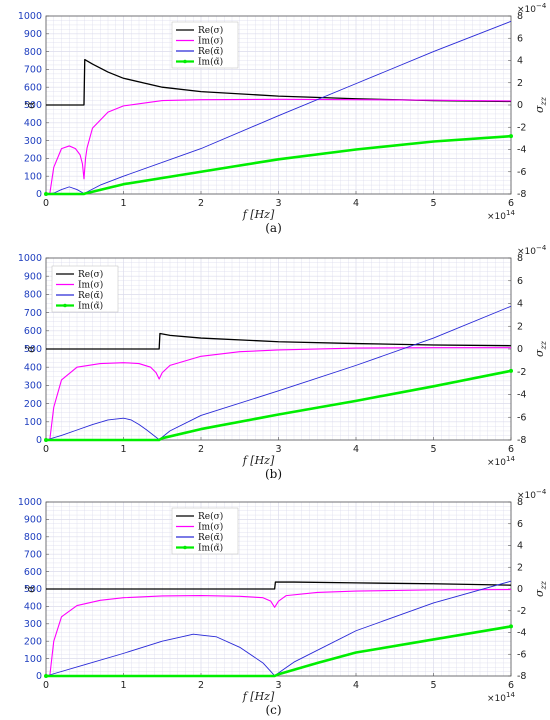  I want to click on right-tick-label: 4, so click(520, 61).